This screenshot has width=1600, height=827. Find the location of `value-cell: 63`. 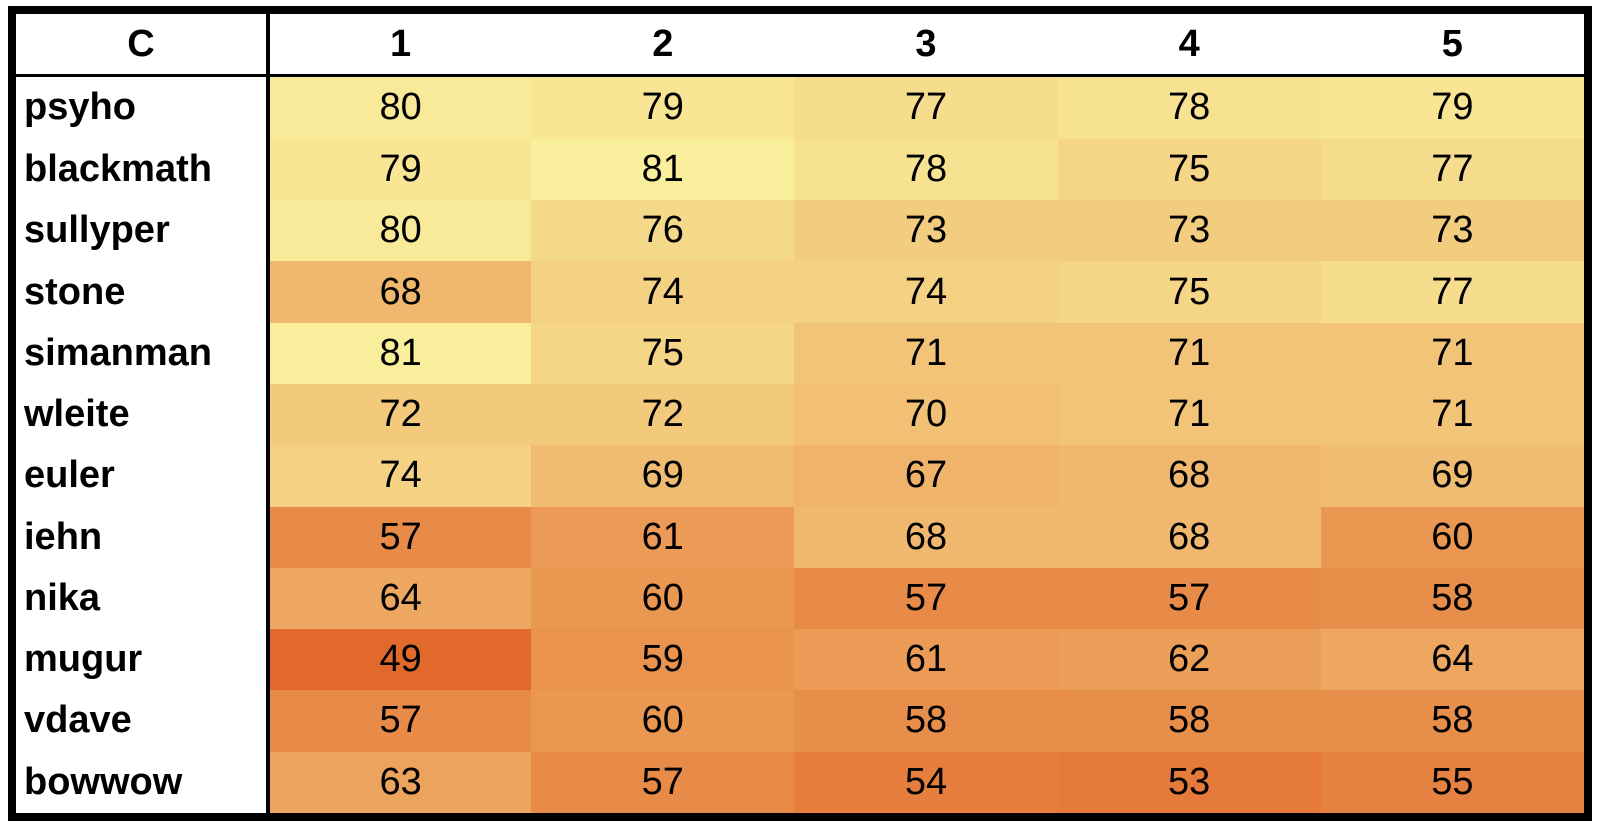

value-cell: 63 is located at coordinates (400, 782).